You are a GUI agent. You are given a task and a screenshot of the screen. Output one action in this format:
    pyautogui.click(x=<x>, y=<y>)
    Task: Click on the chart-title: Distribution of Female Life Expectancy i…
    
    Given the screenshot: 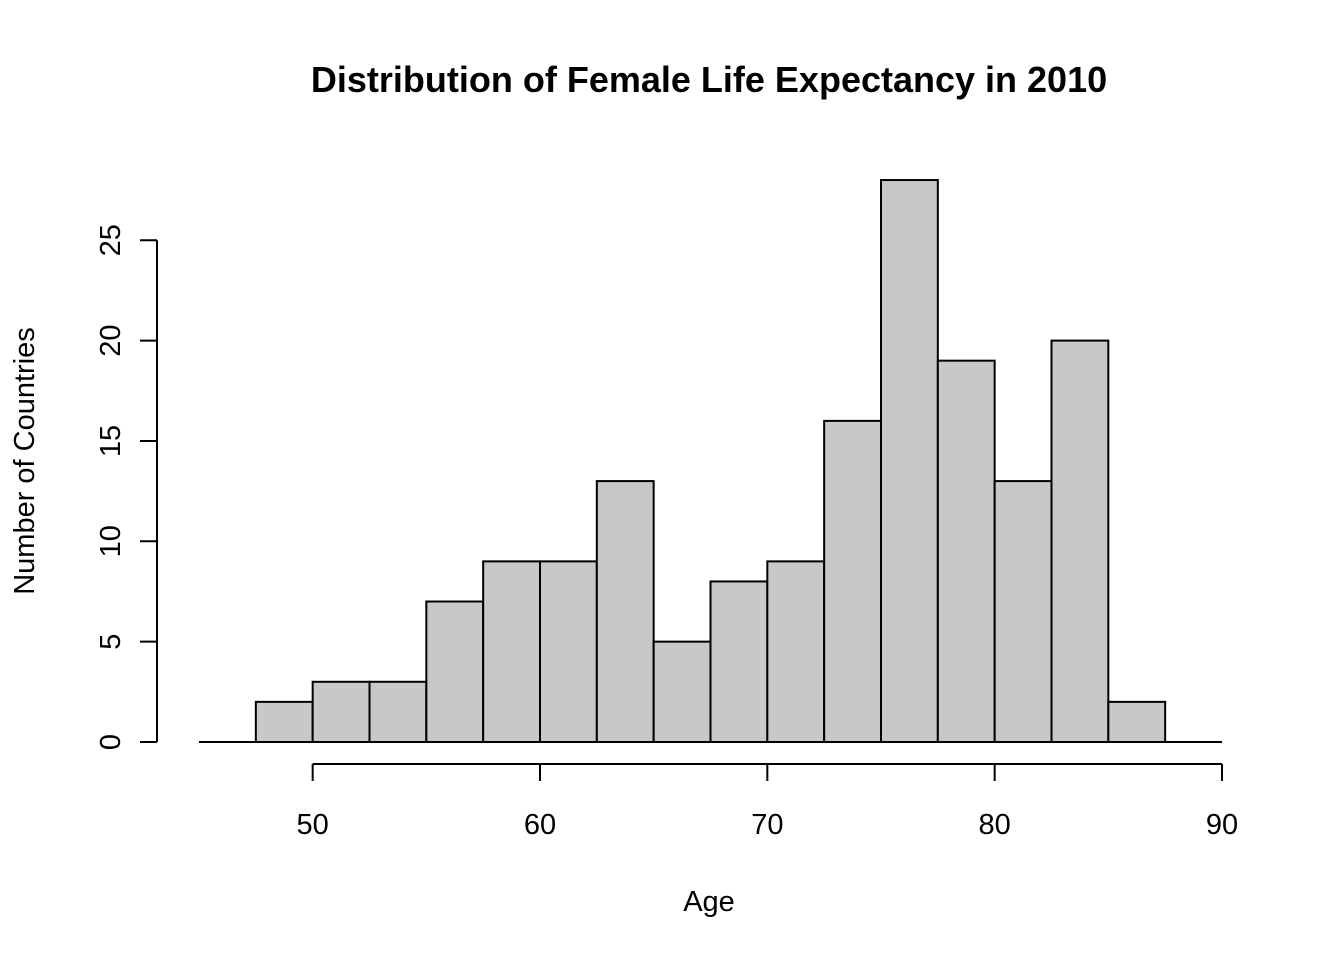 What is the action you would take?
    pyautogui.click(x=709, y=79)
    